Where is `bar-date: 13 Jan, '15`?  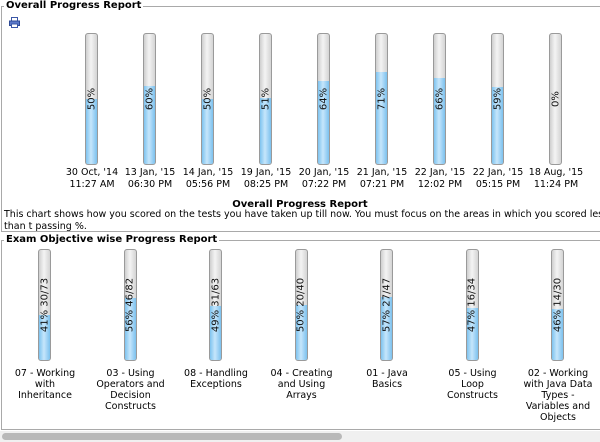 bar-date: 13 Jan, '15 is located at coordinates (150, 172).